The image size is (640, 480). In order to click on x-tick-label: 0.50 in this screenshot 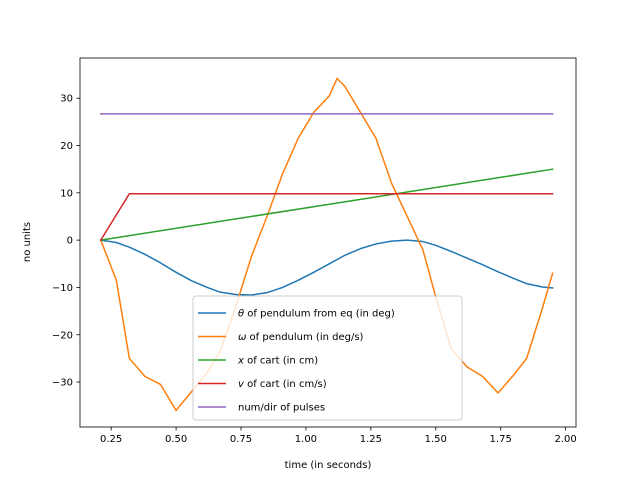, I will do `click(176, 439)`.